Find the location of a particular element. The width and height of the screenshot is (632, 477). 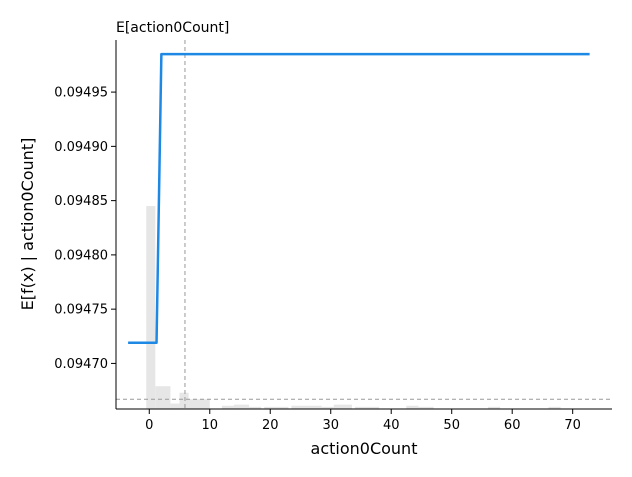

y-tick-label-4: 0.09490 is located at coordinates (81, 147).